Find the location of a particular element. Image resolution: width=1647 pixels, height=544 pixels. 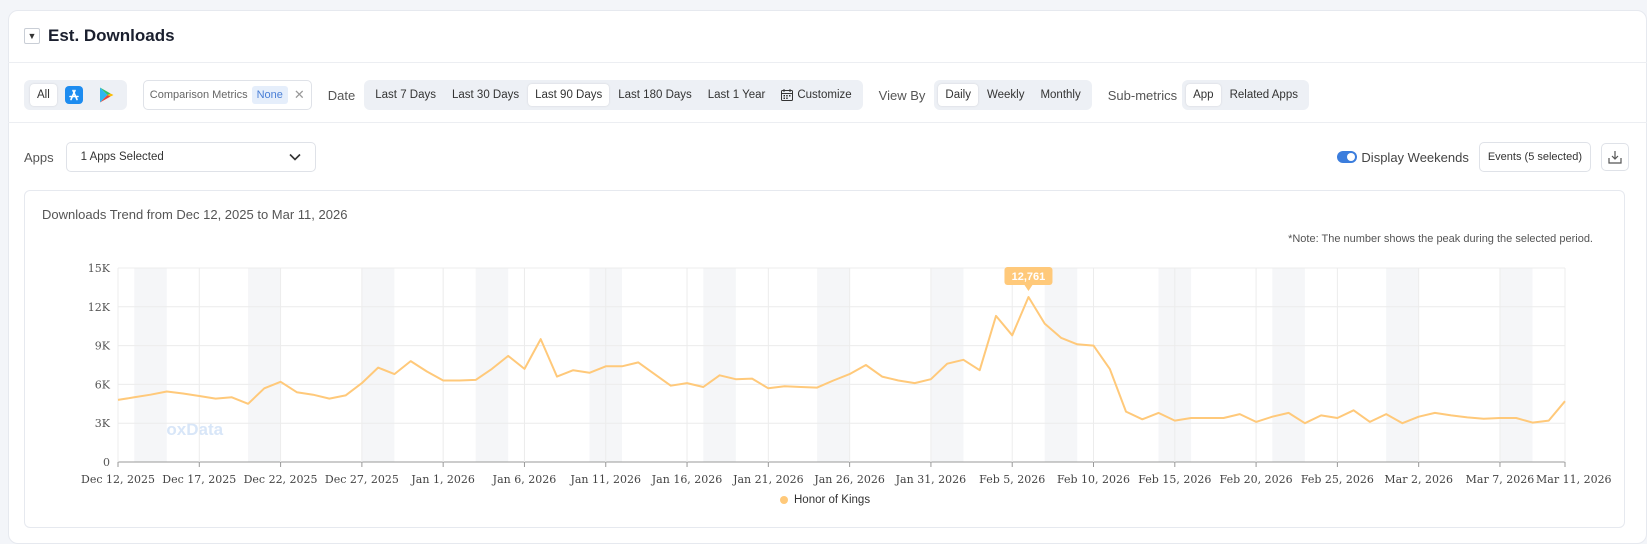

comparison-metrics: Comparison Metrics None ✕ is located at coordinates (227, 95).